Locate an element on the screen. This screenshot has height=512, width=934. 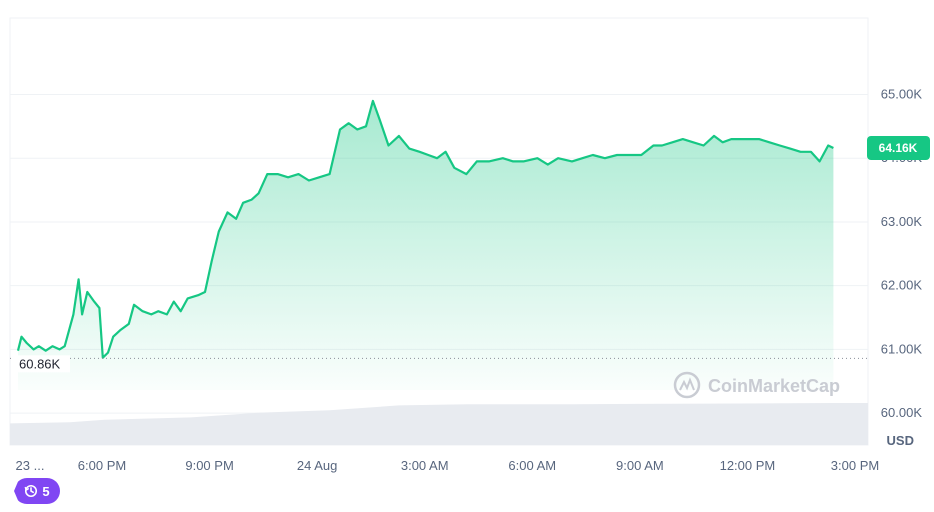
current-price-badge: 64.16K is located at coordinates (898, 148).